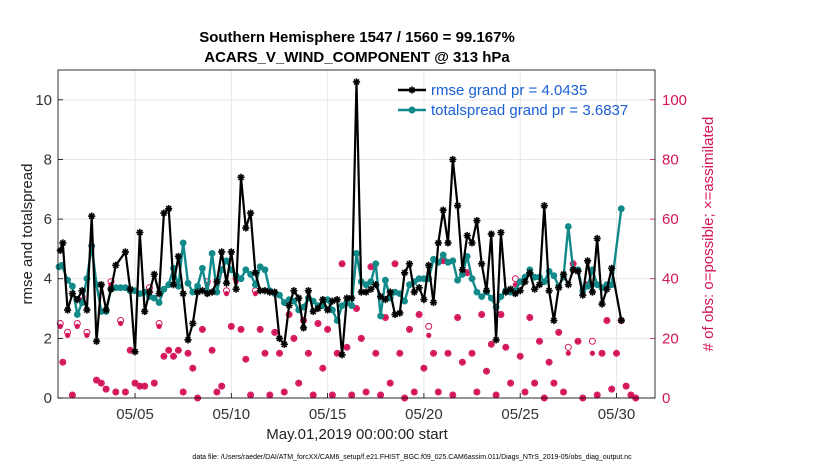  Describe the element at coordinates (48, 279) in the screenshot. I see `y-tick-label-2: 4` at that location.